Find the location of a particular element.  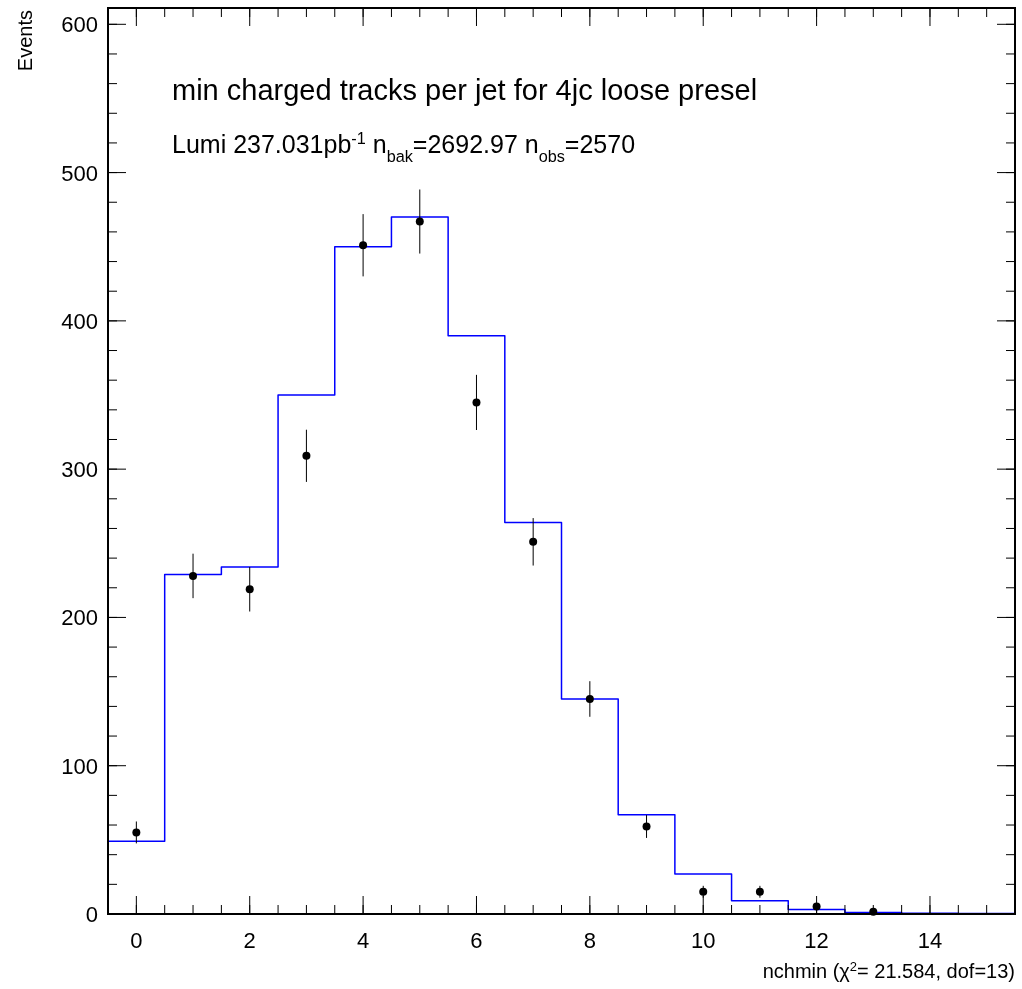

y-tick-label: 100 is located at coordinates (79, 766).